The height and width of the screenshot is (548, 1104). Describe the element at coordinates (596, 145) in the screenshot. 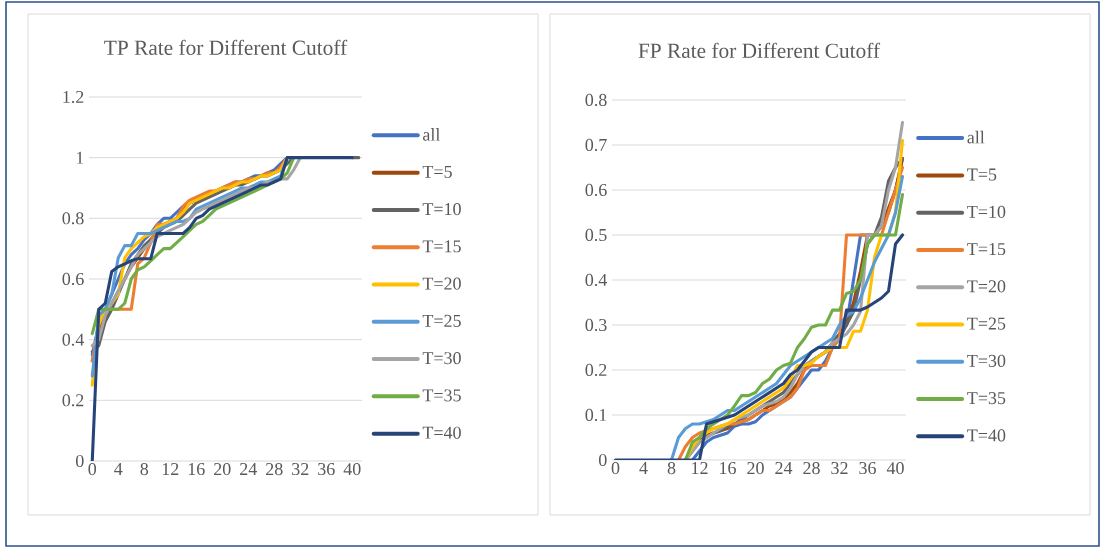

I see `y-tick-label: 0.7` at that location.